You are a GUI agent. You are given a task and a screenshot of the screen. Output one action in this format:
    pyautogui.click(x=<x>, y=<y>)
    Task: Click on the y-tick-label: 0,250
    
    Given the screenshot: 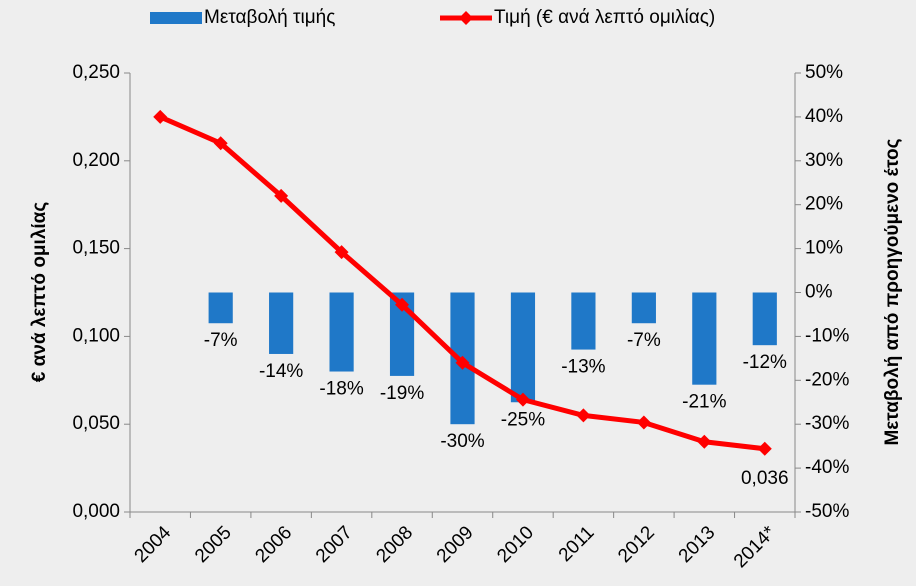 What is the action you would take?
    pyautogui.click(x=96, y=72)
    